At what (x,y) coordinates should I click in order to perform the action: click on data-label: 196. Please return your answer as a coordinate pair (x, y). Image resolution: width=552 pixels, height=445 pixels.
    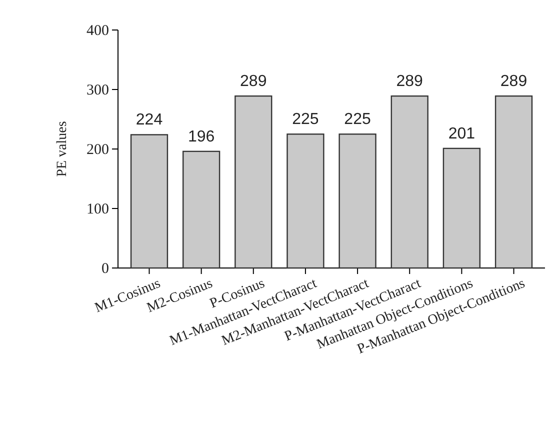
    Looking at the image, I should click on (201, 137).